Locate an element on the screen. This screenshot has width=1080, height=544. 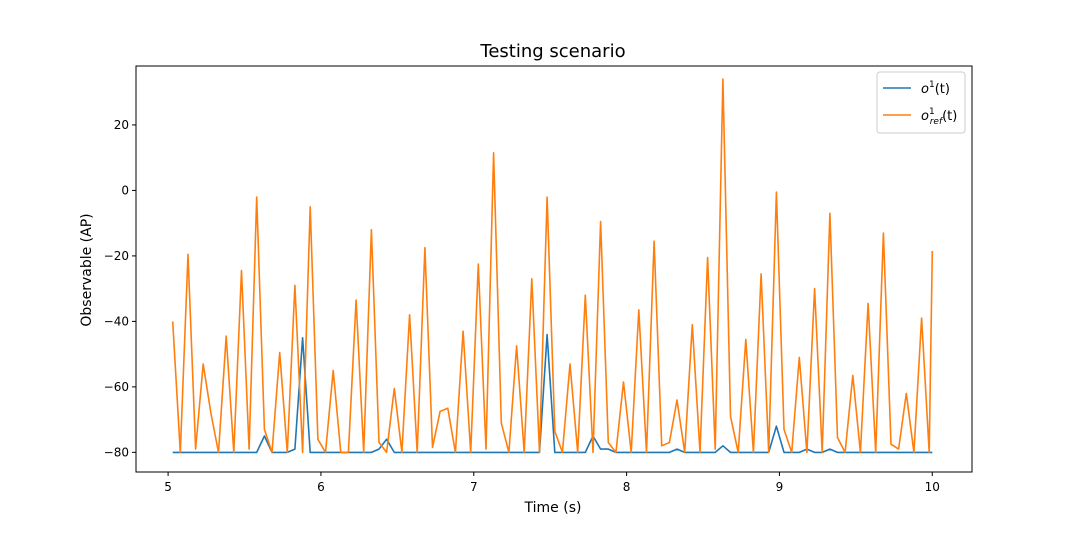
x-tick-label: 5 is located at coordinates (168, 487).